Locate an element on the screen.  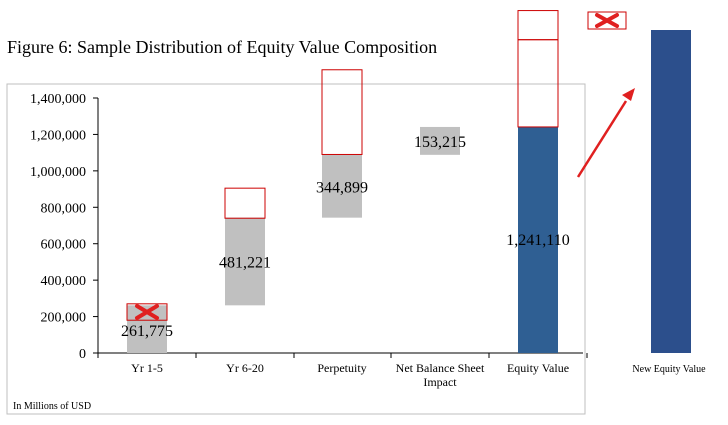
category-label: Perpetuity is located at coordinates (341, 368).